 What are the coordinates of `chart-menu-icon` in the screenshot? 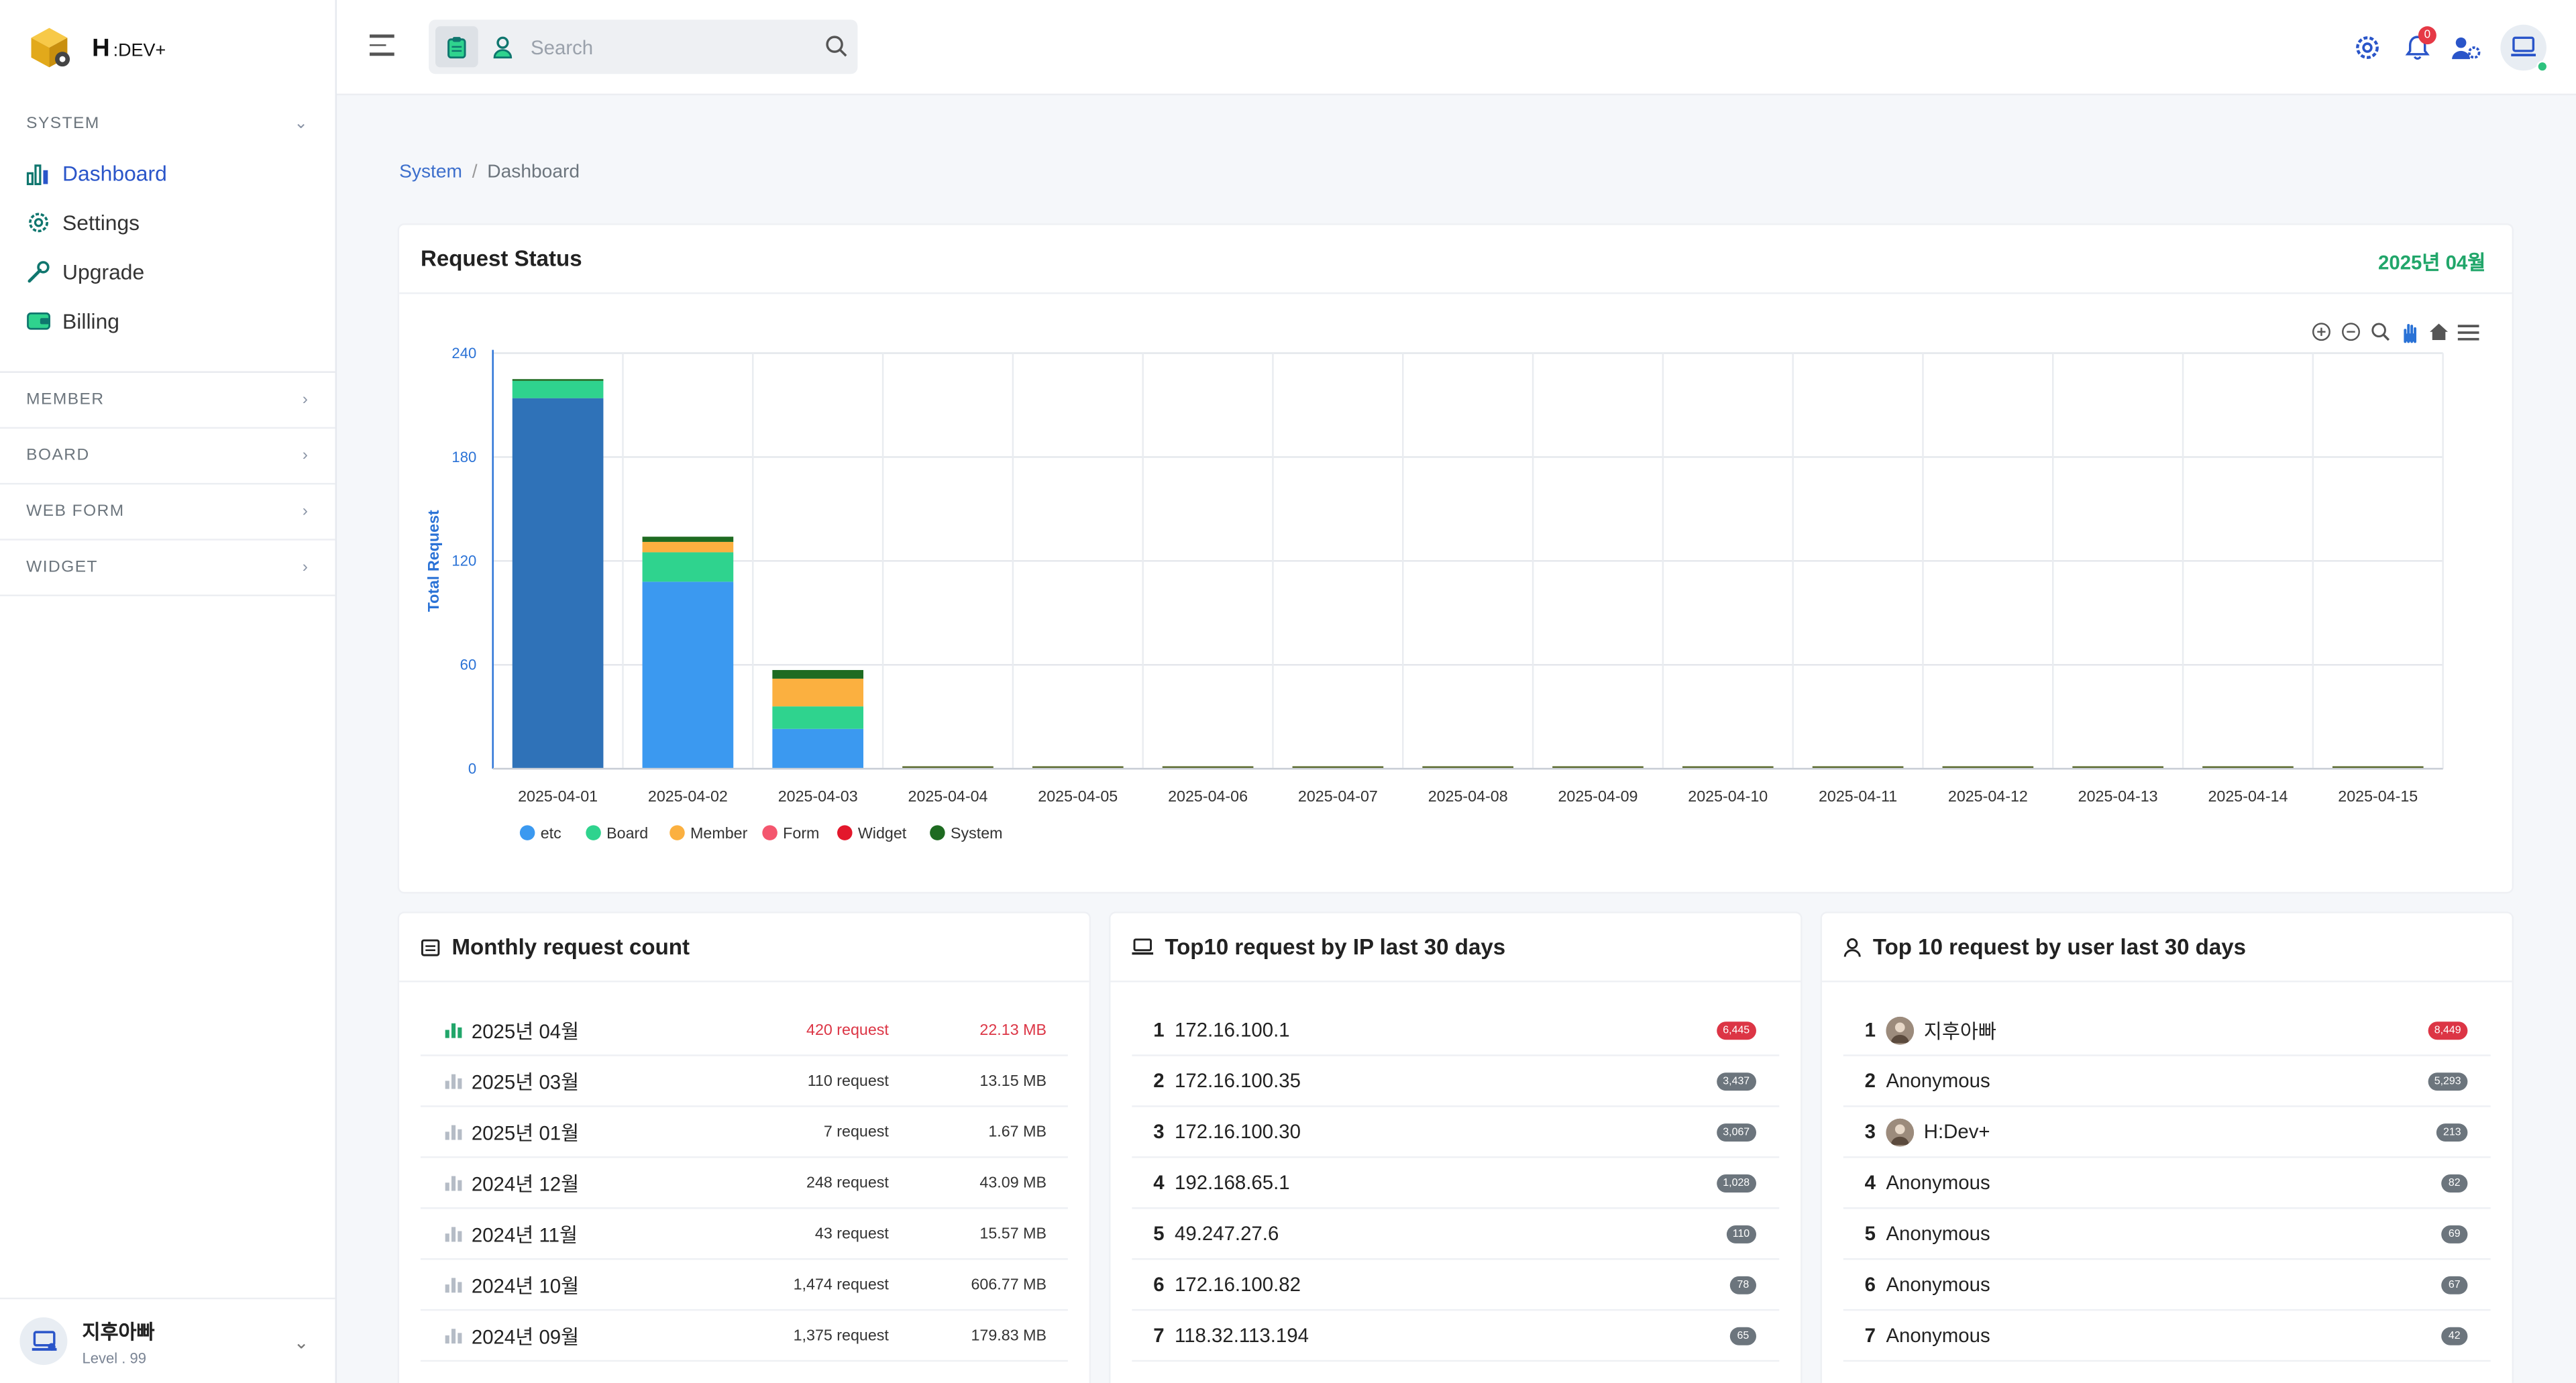 It's located at (2469, 332).